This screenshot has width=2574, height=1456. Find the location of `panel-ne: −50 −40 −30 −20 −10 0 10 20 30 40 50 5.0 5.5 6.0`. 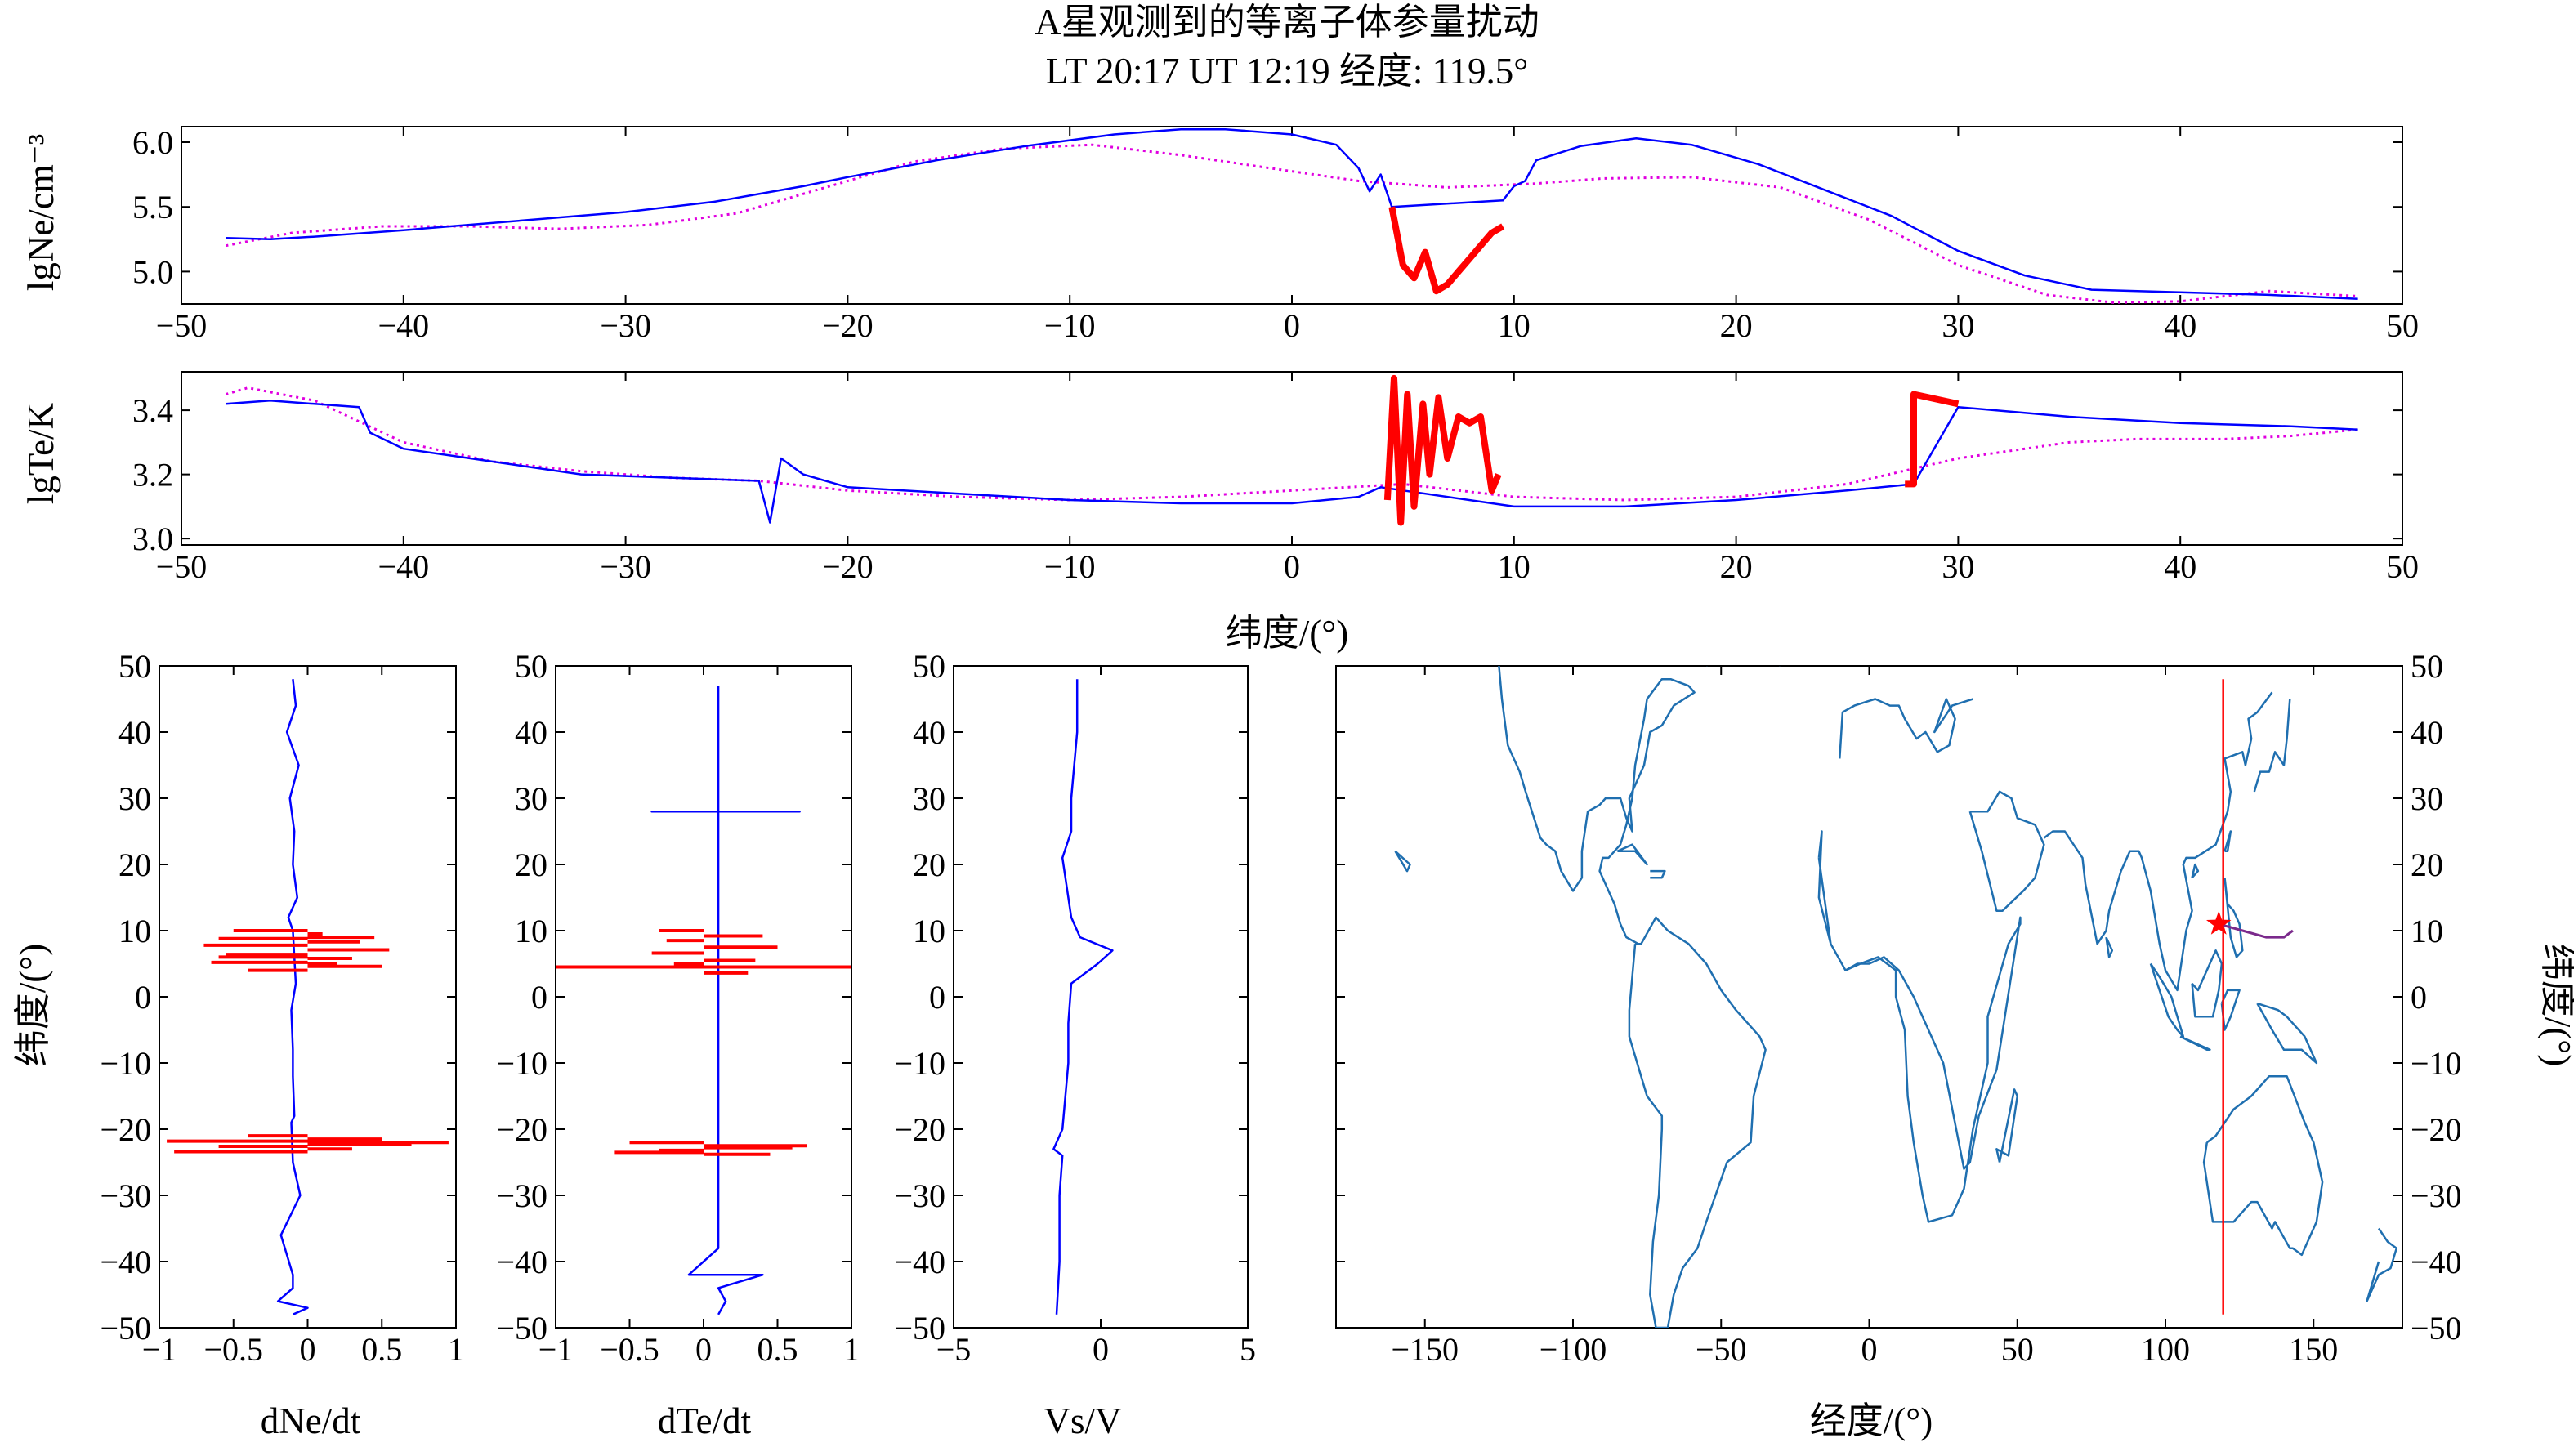

panel-ne: −50 −40 −30 −20 −10 0 10 20 30 40 50 5.0 5.5 6.0 is located at coordinates (1275, 234).